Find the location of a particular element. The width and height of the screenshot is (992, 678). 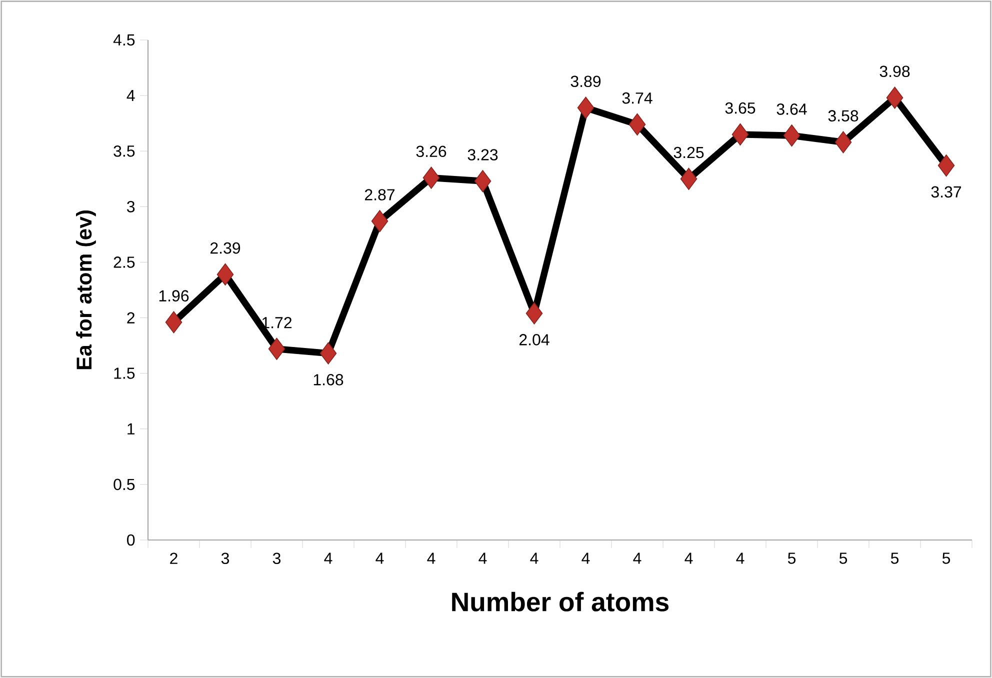

y-tick-label: 1 is located at coordinates (131, 428).